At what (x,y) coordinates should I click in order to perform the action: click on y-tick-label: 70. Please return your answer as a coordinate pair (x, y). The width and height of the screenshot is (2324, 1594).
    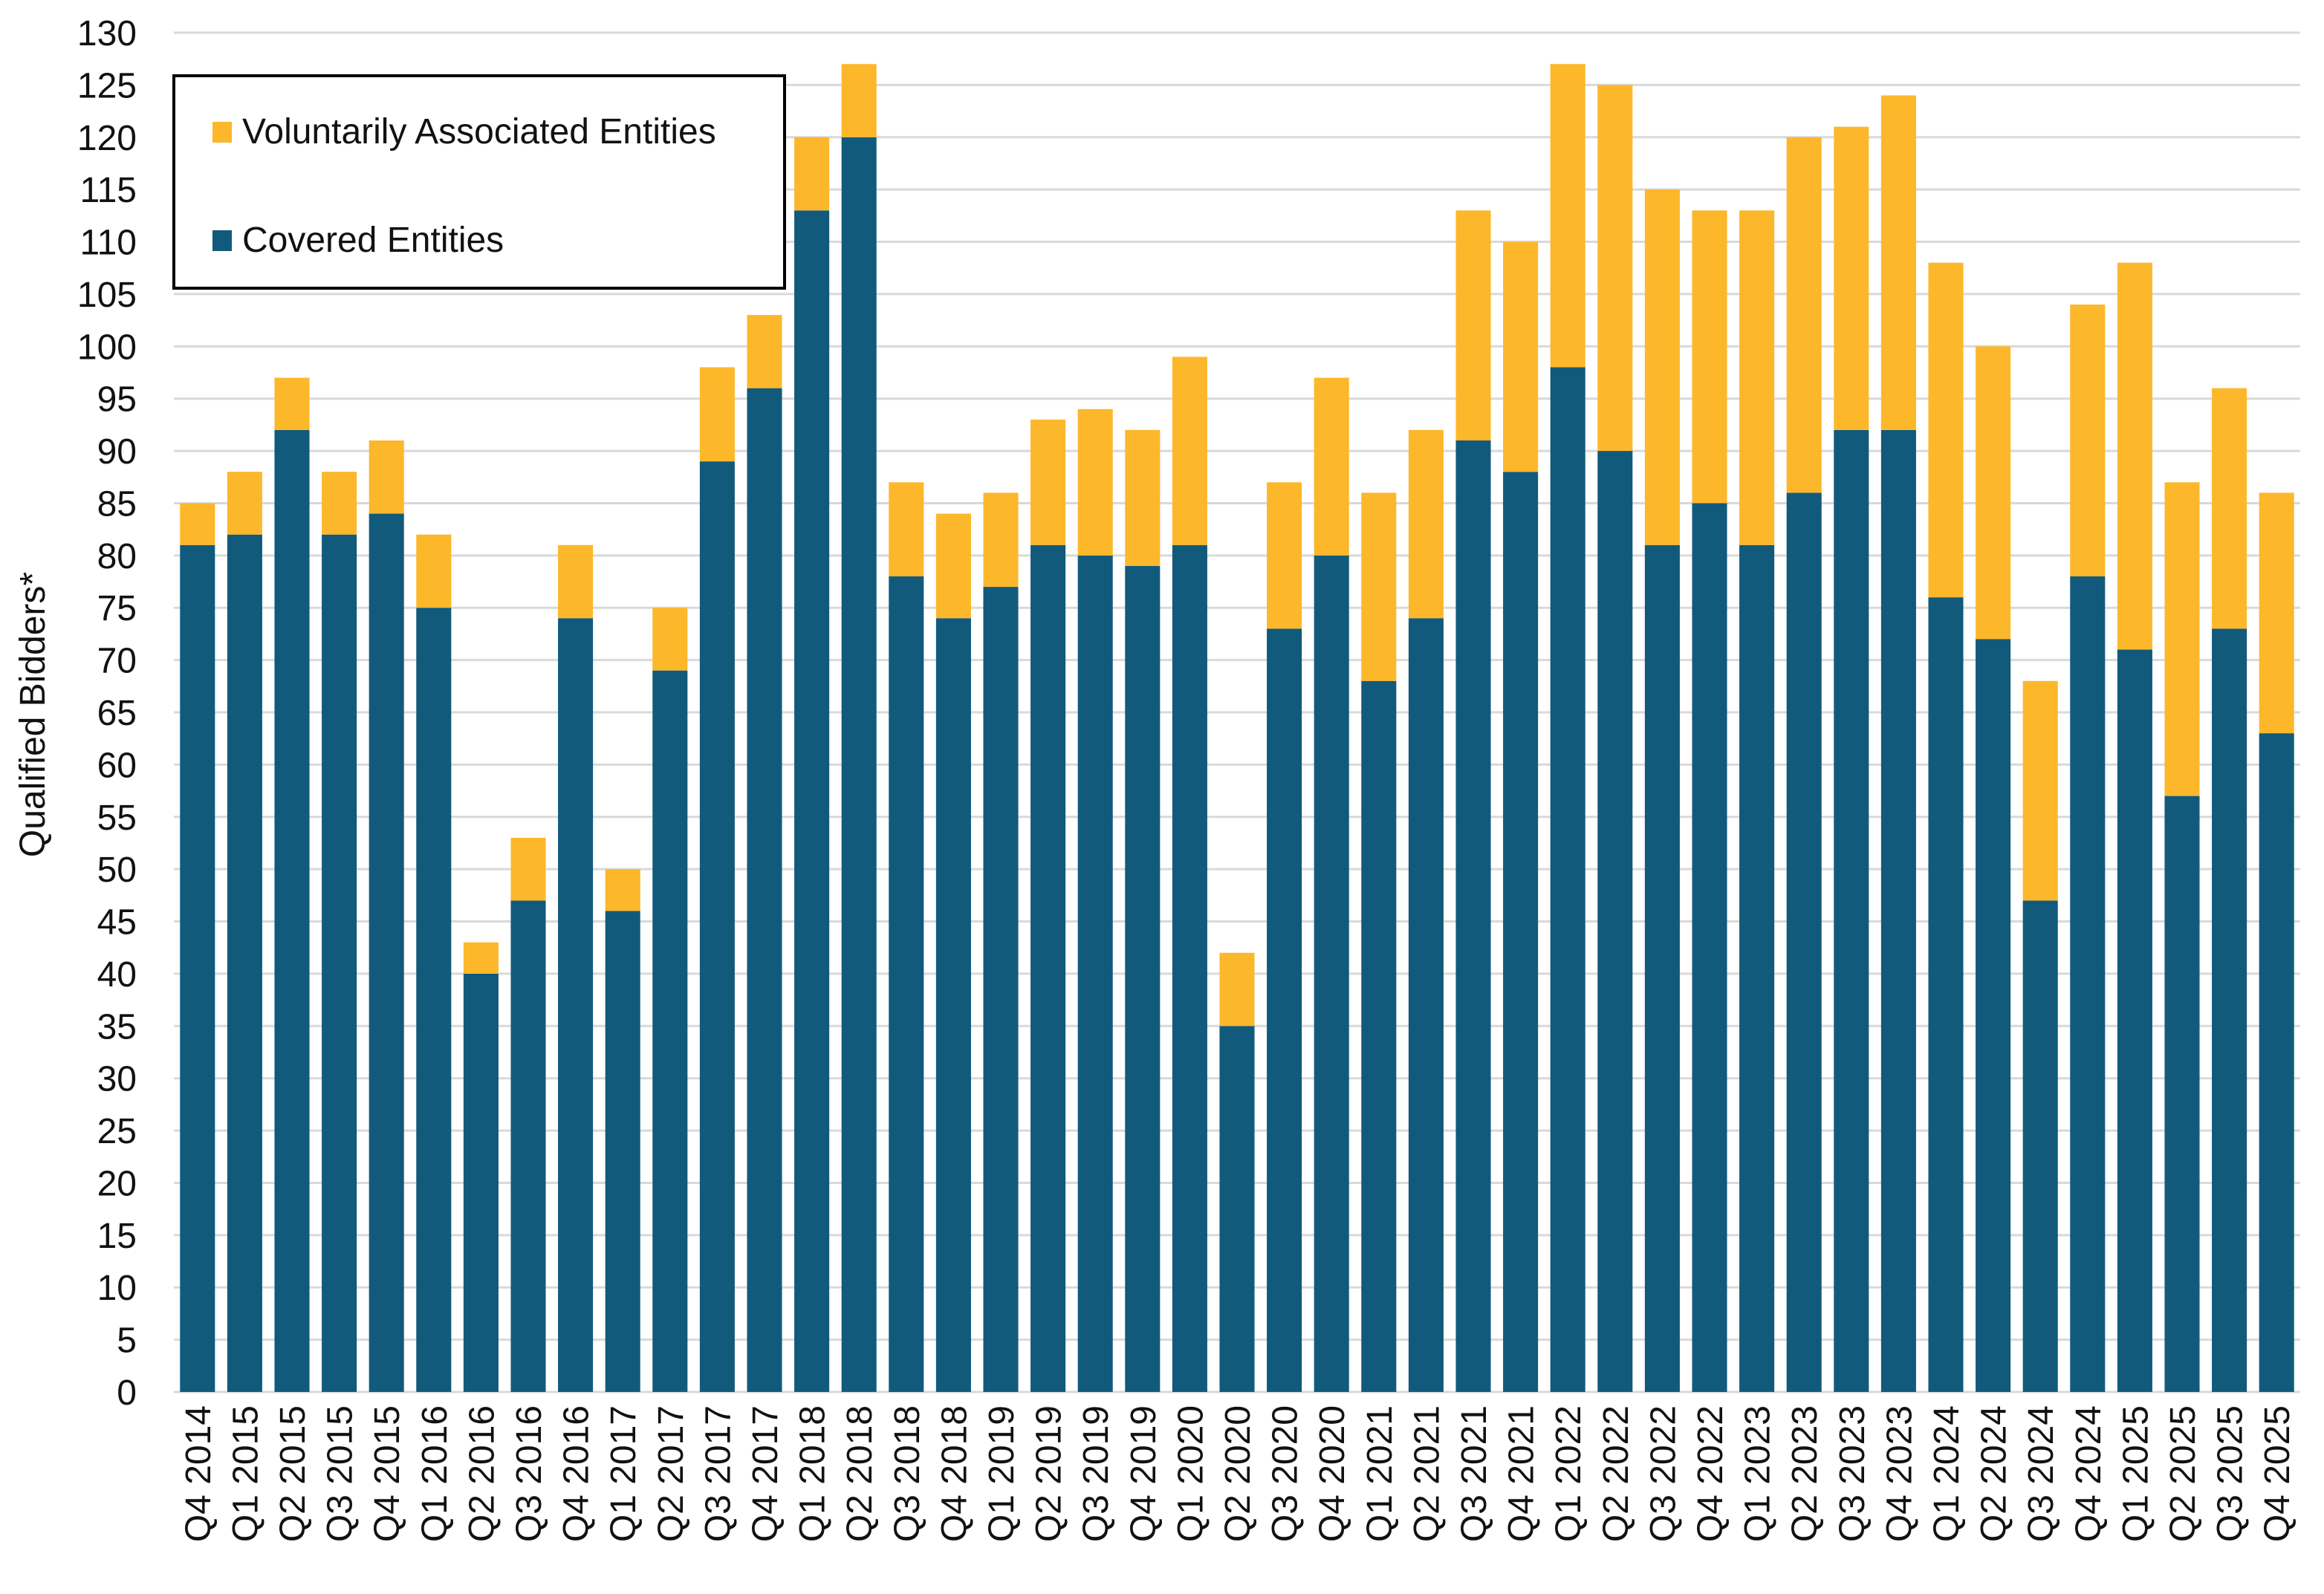
    Looking at the image, I should click on (117, 661).